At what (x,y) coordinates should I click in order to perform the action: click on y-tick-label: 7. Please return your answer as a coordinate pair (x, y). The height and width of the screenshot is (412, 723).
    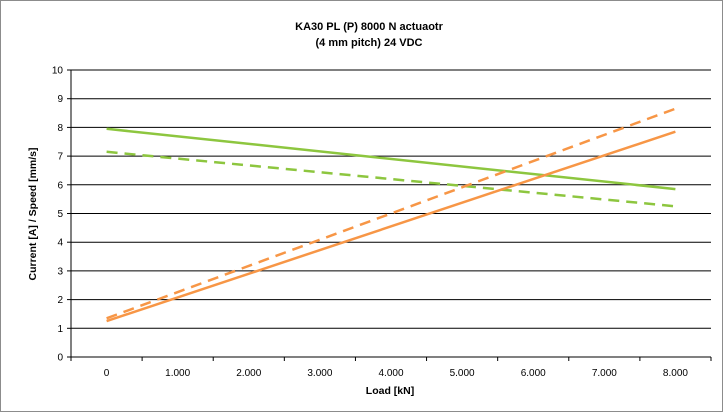
    Looking at the image, I should click on (60, 157).